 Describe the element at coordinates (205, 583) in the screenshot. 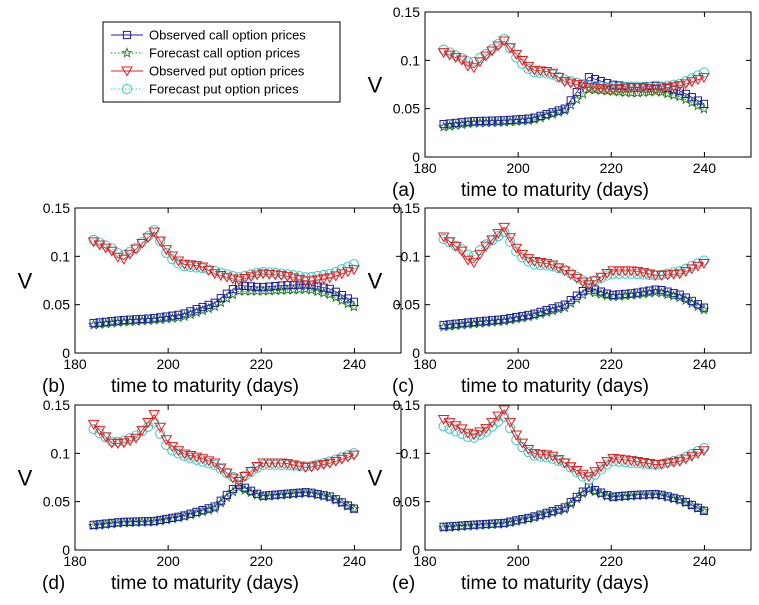

I see `x-axis-label: time to maturity (days)` at that location.